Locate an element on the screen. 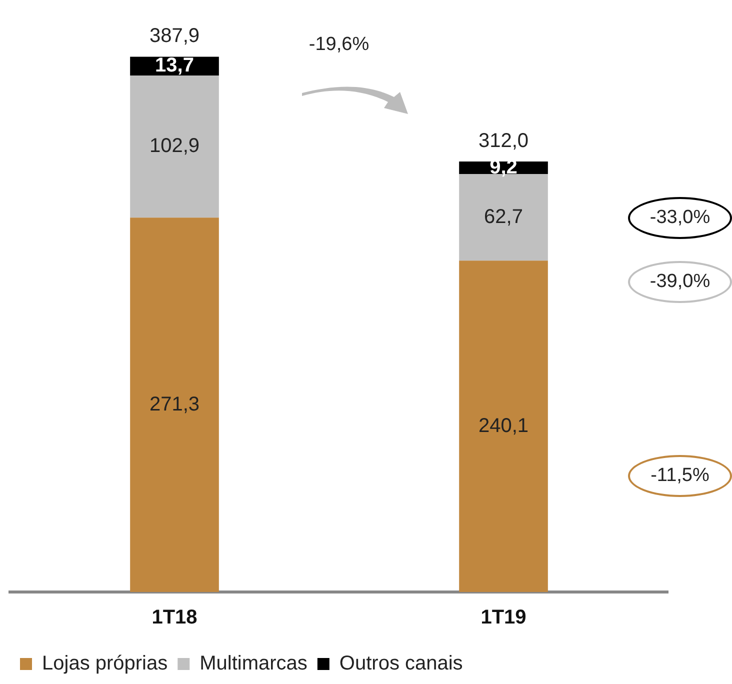  text: -19,6% is located at coordinates (339, 45).